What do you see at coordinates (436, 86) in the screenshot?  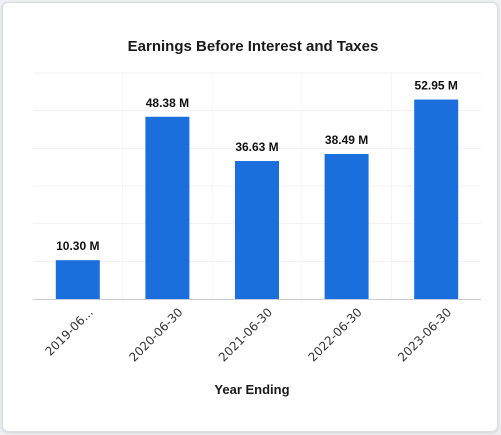 I see `bar-value-label: 52.95 M` at bounding box center [436, 86].